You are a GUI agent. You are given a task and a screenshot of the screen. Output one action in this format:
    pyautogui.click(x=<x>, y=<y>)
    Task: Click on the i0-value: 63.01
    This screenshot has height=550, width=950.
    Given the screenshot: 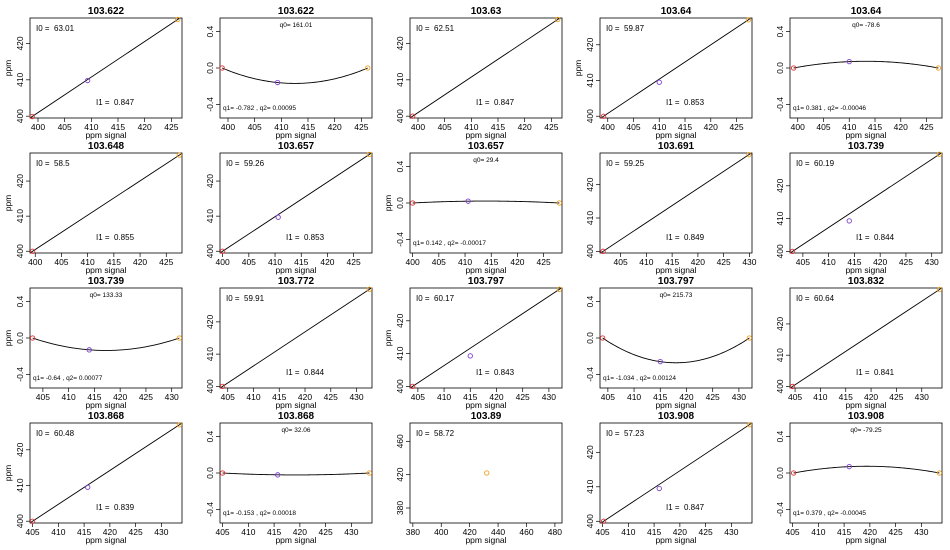 What is the action you would take?
    pyautogui.click(x=64, y=28)
    